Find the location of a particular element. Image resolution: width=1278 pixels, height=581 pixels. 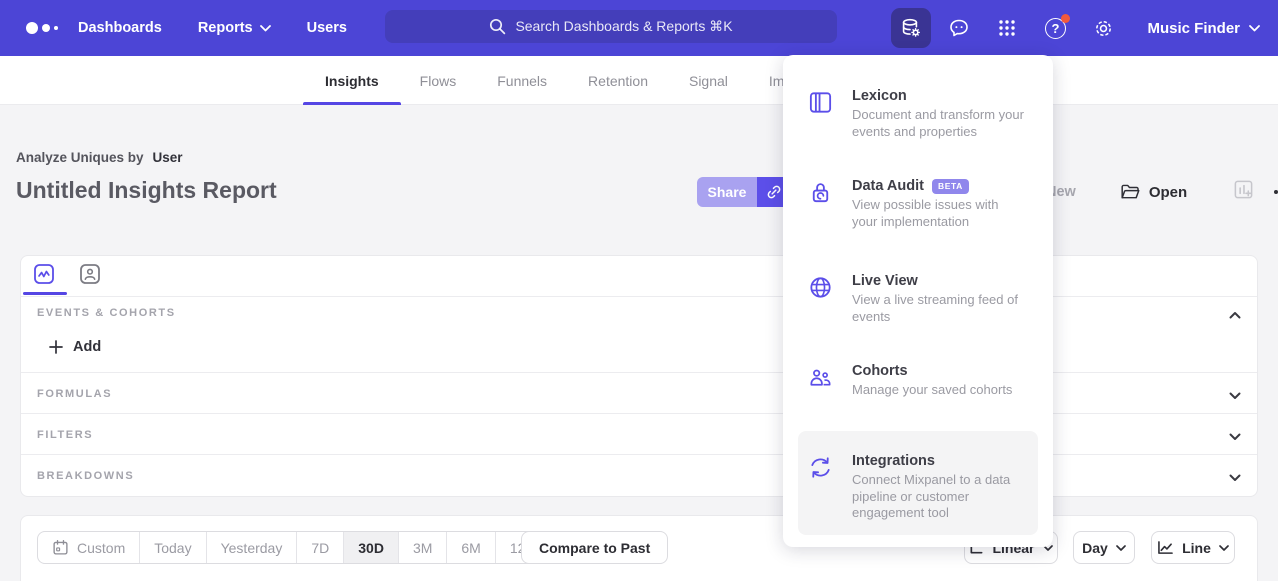

expand-breakdowns-button is located at coordinates (1235, 478).